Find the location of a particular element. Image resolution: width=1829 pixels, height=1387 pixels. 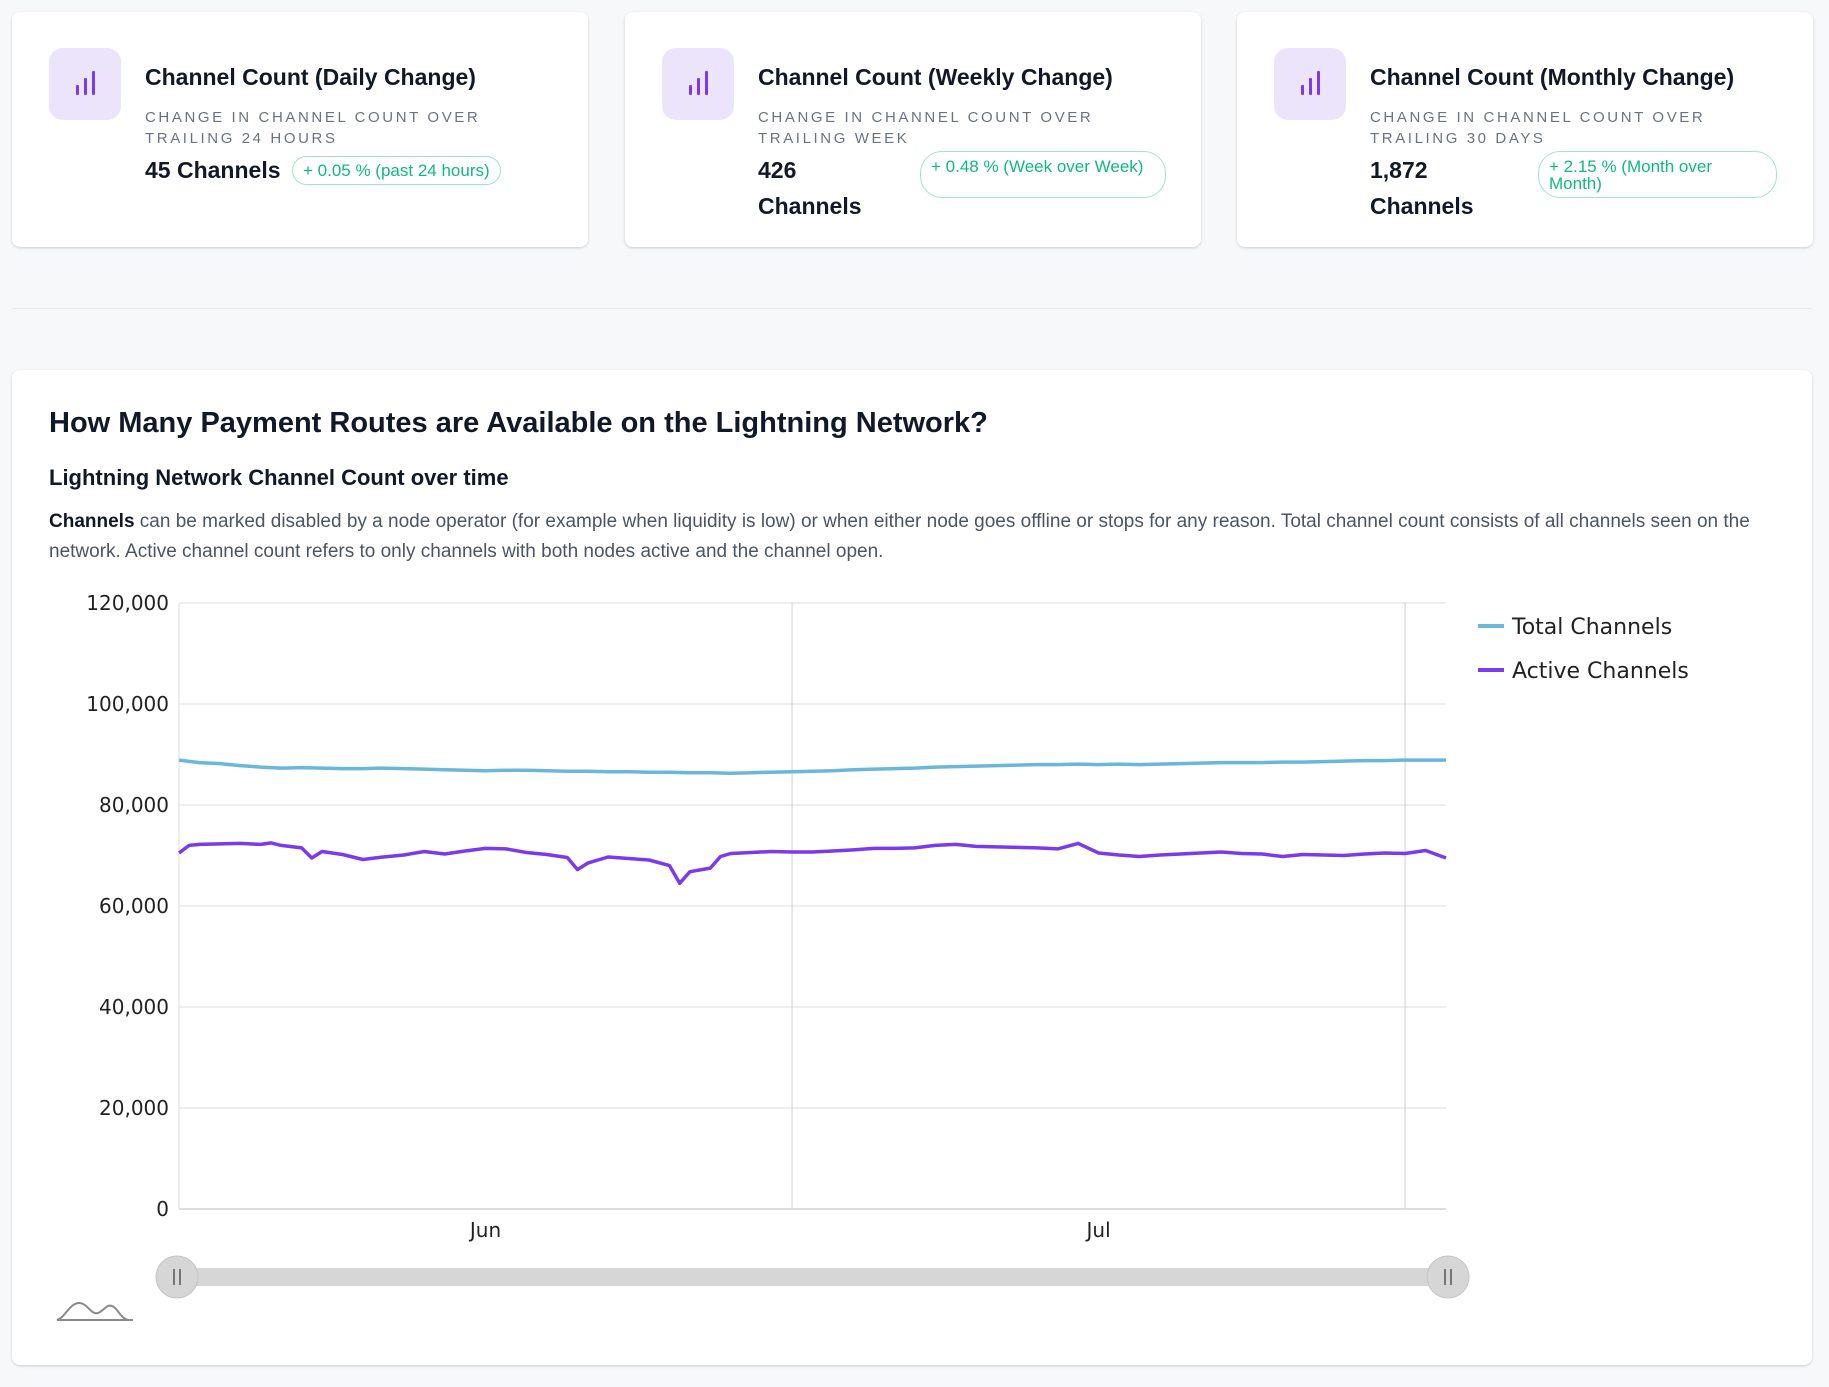

range-slider is located at coordinates (763, 1288).